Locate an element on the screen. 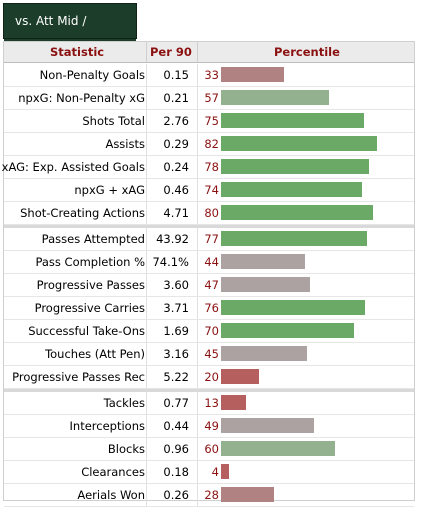 The width and height of the screenshot is (424, 507). percentile-value: 60 is located at coordinates (211, 449).